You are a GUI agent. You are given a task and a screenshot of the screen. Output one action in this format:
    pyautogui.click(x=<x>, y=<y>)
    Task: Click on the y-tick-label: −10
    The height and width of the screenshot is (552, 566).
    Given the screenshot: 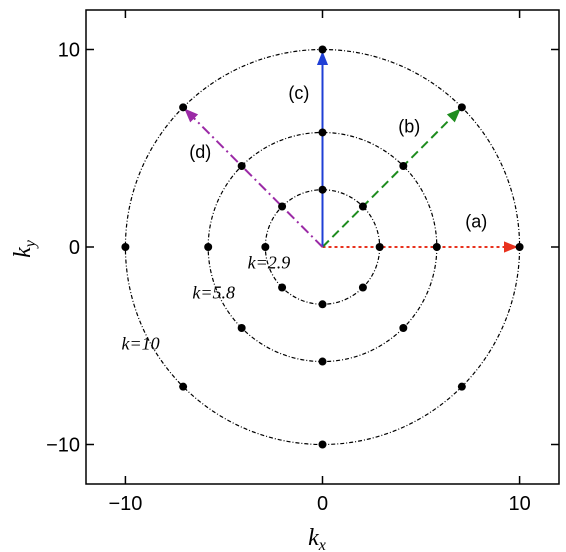 What is the action you would take?
    pyautogui.click(x=63, y=446)
    